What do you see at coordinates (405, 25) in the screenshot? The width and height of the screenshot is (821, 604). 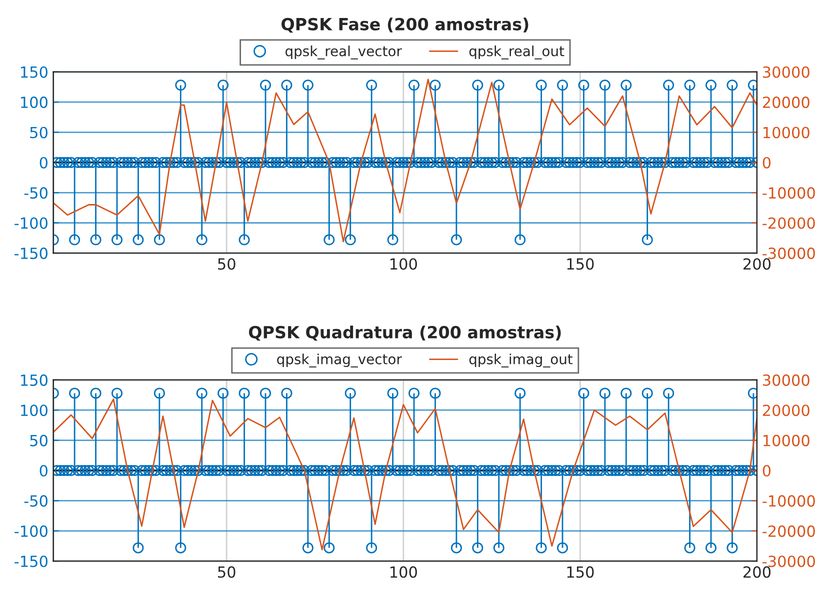 I see `chart-title: QPSK Fase (200 amostras)` at bounding box center [405, 25].